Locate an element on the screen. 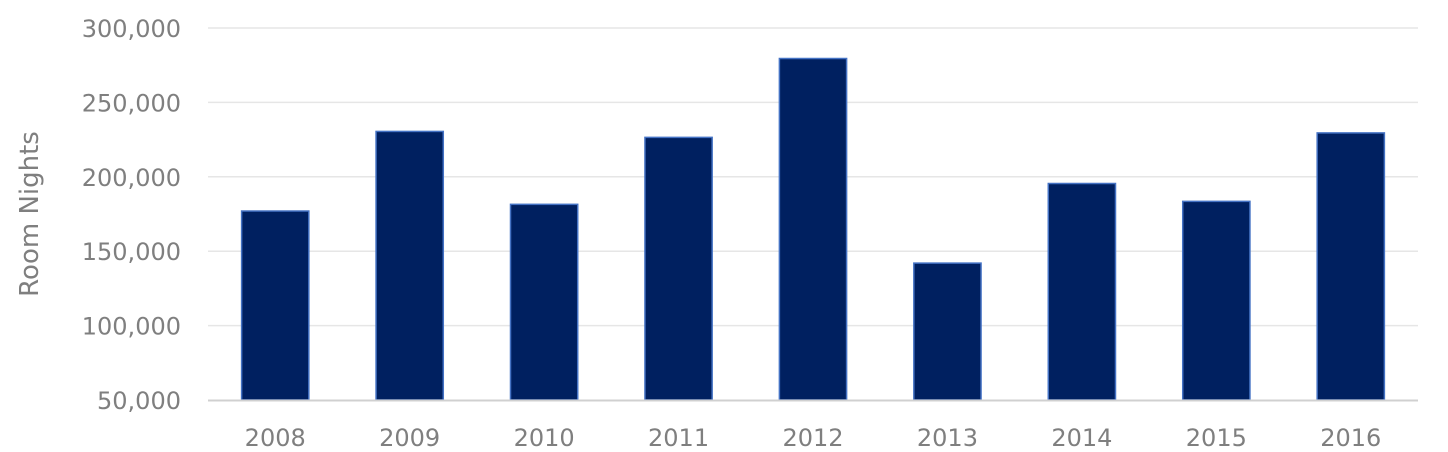 The image size is (1448, 452). x-tick-label: 2010 is located at coordinates (544, 438).